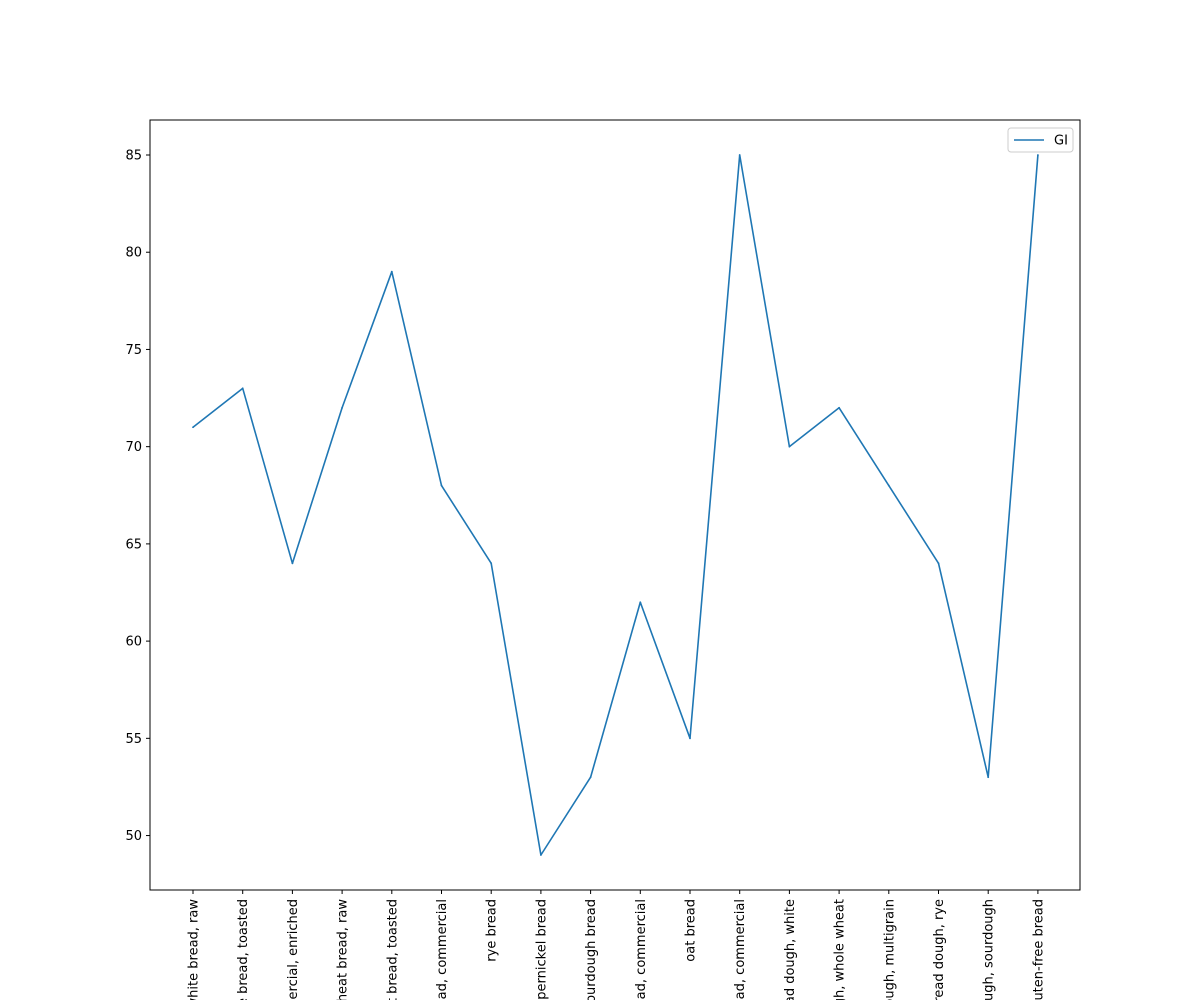  What do you see at coordinates (133, 642) in the screenshot?
I see `y-tick-label: 60` at bounding box center [133, 642].